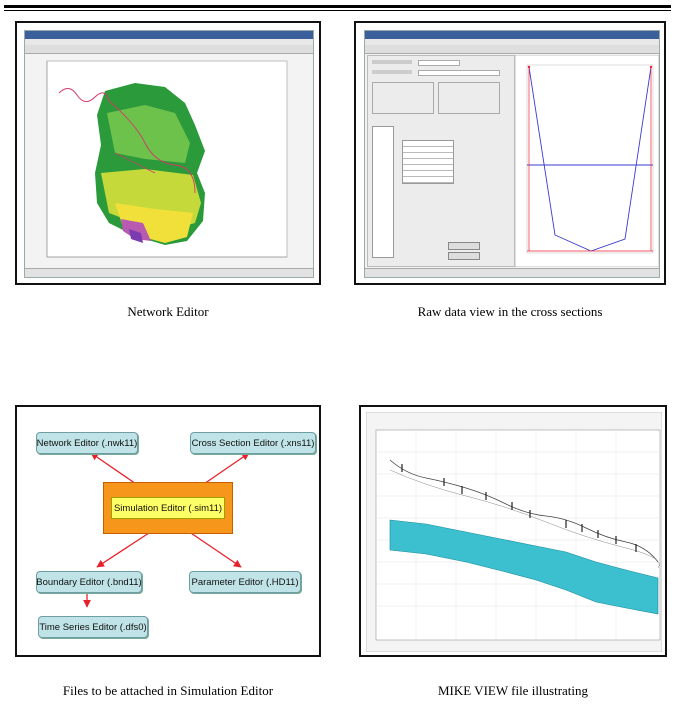  I want to click on longitudinal-profile, so click(514, 532).